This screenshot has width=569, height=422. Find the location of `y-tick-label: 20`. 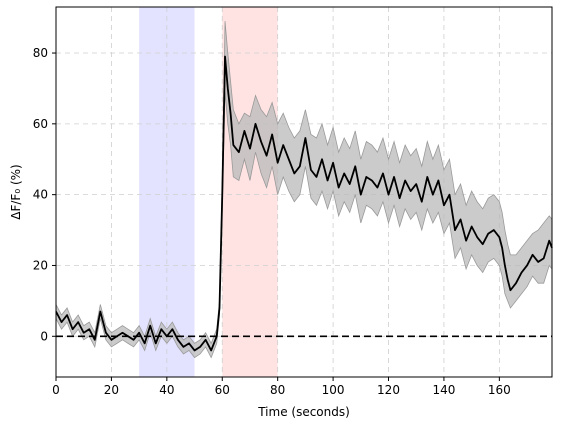

y-tick-label: 20 is located at coordinates (40, 265).